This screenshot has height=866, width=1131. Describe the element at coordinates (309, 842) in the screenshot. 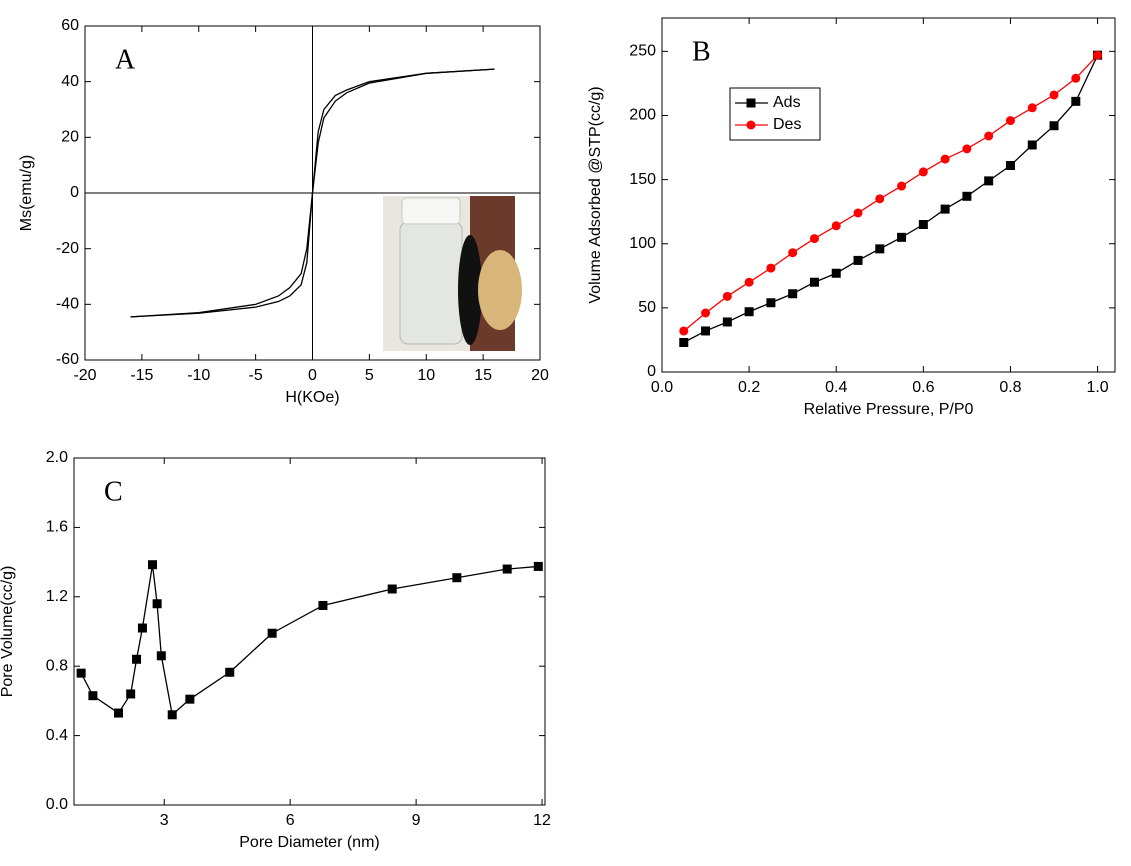

I see `x-axis-label: Pore Diameter (nm)` at that location.